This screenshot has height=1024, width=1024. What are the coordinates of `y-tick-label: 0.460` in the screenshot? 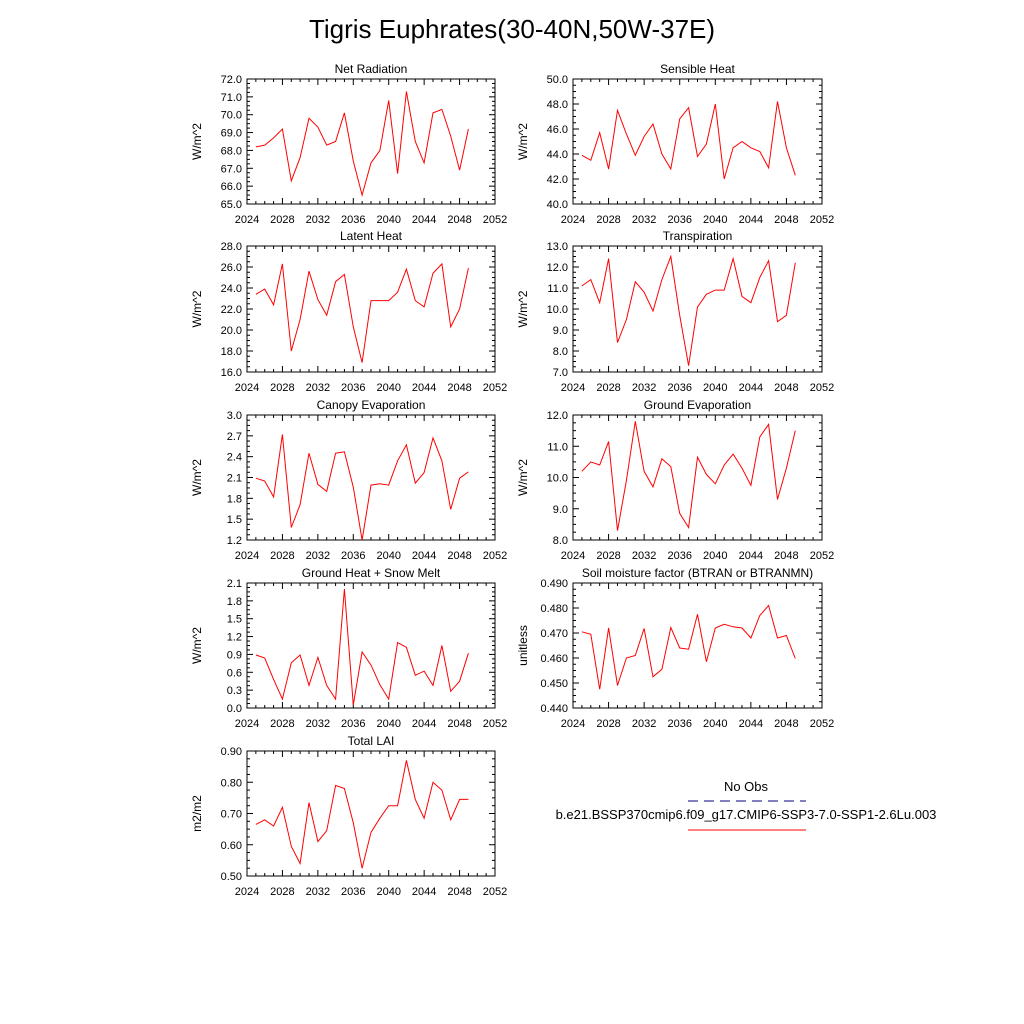 It's located at (554, 659).